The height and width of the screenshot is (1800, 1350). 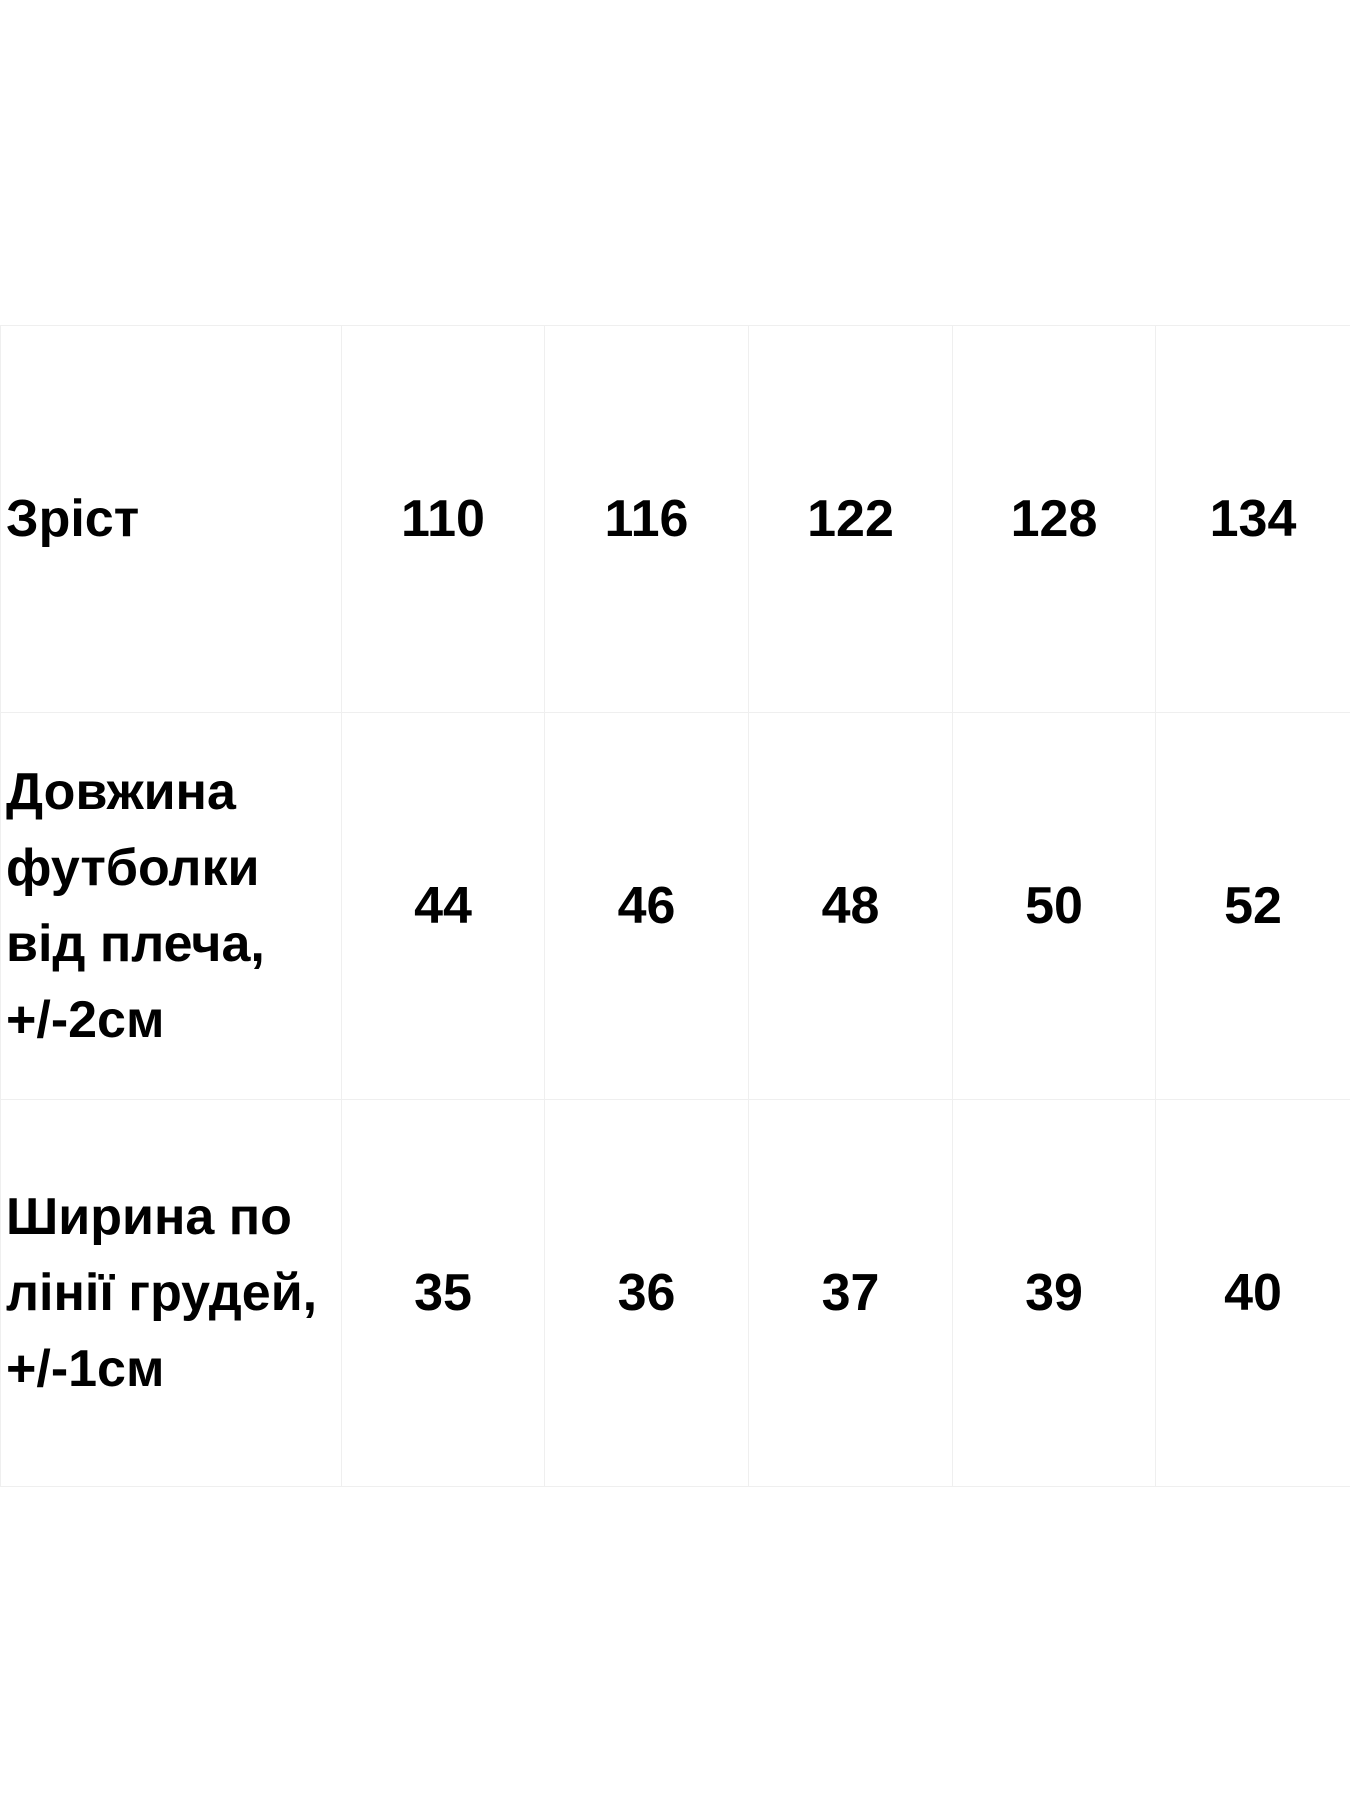 What do you see at coordinates (1054, 906) in the screenshot?
I see `value-cell: 50` at bounding box center [1054, 906].